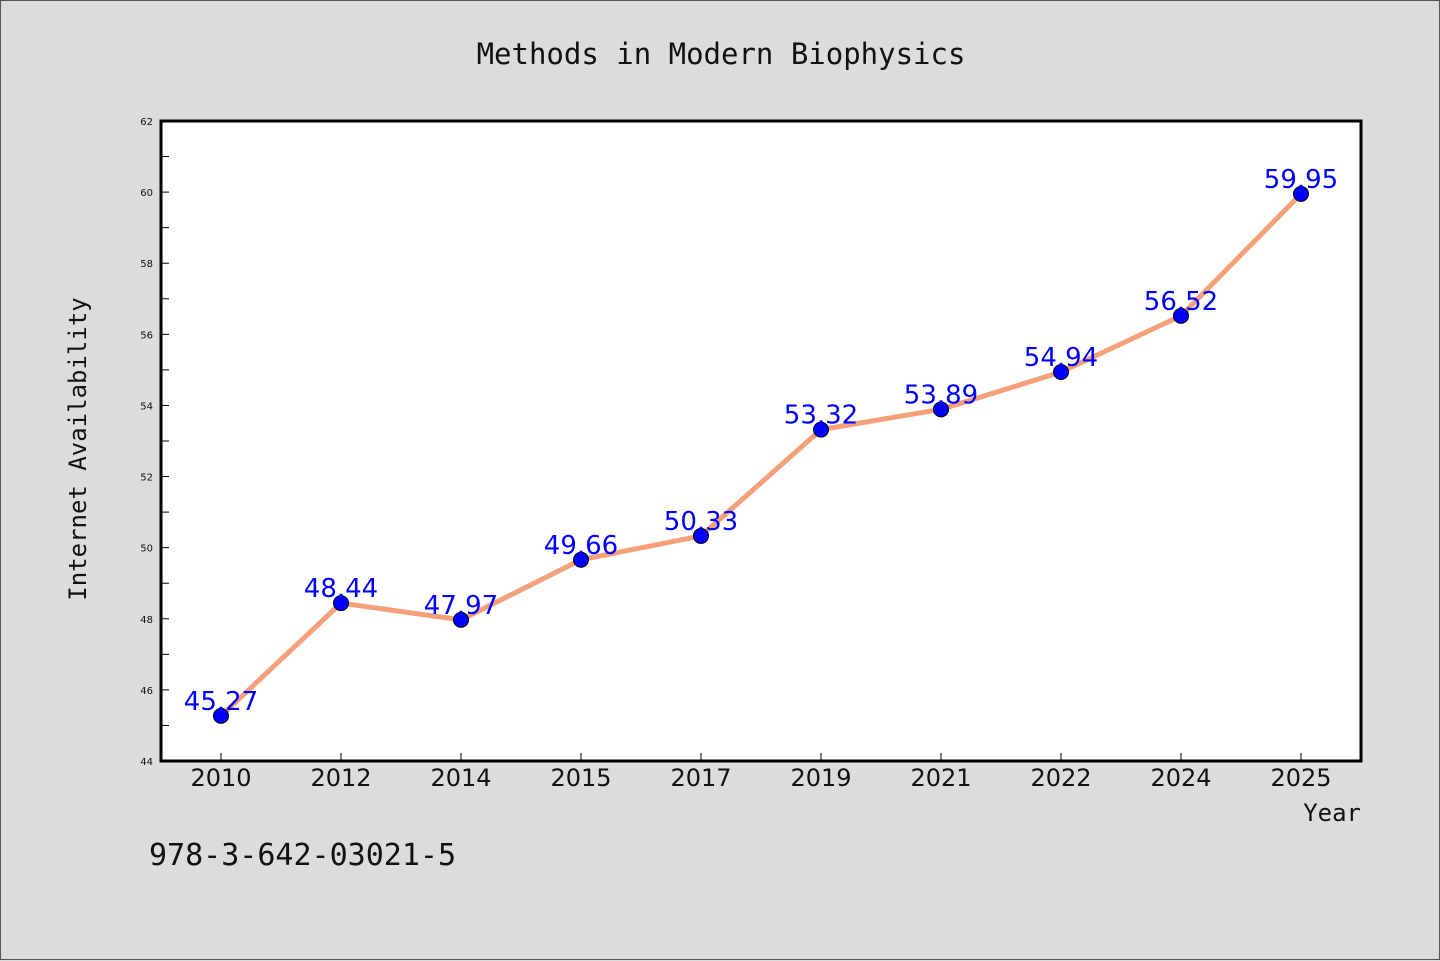  Describe the element at coordinates (146, 406) in the screenshot. I see `y-tick-label: 54` at that location.